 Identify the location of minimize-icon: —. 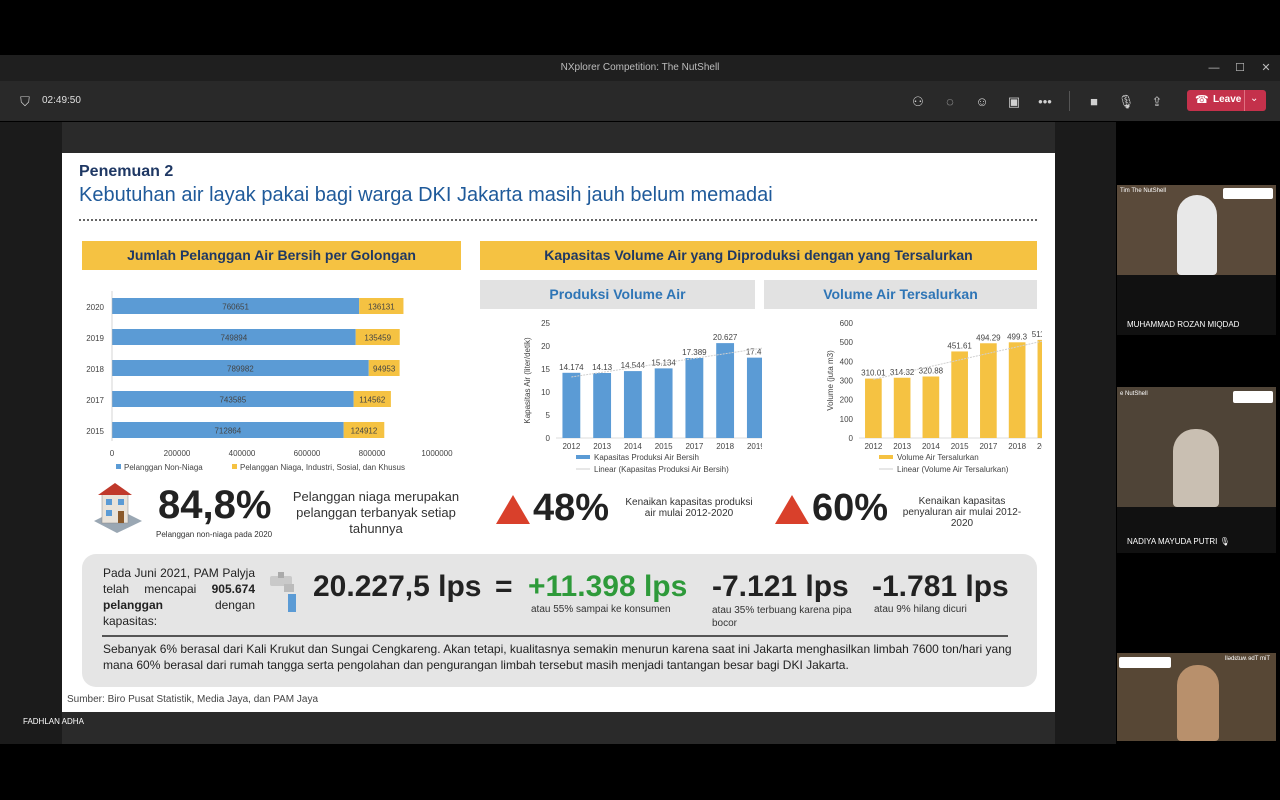
(1214, 68).